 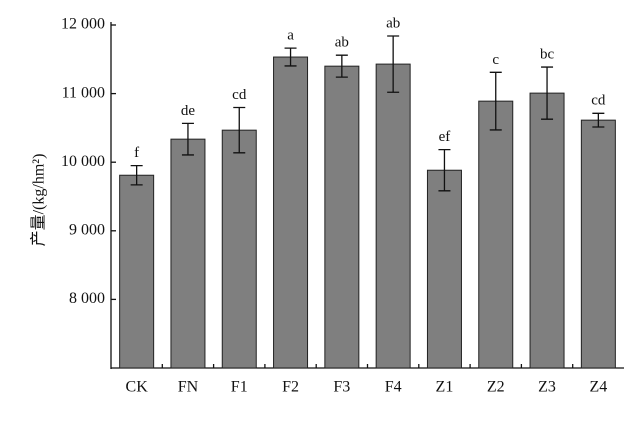 What do you see at coordinates (290, 387) in the screenshot?
I see `x-tick-label: F2` at bounding box center [290, 387].